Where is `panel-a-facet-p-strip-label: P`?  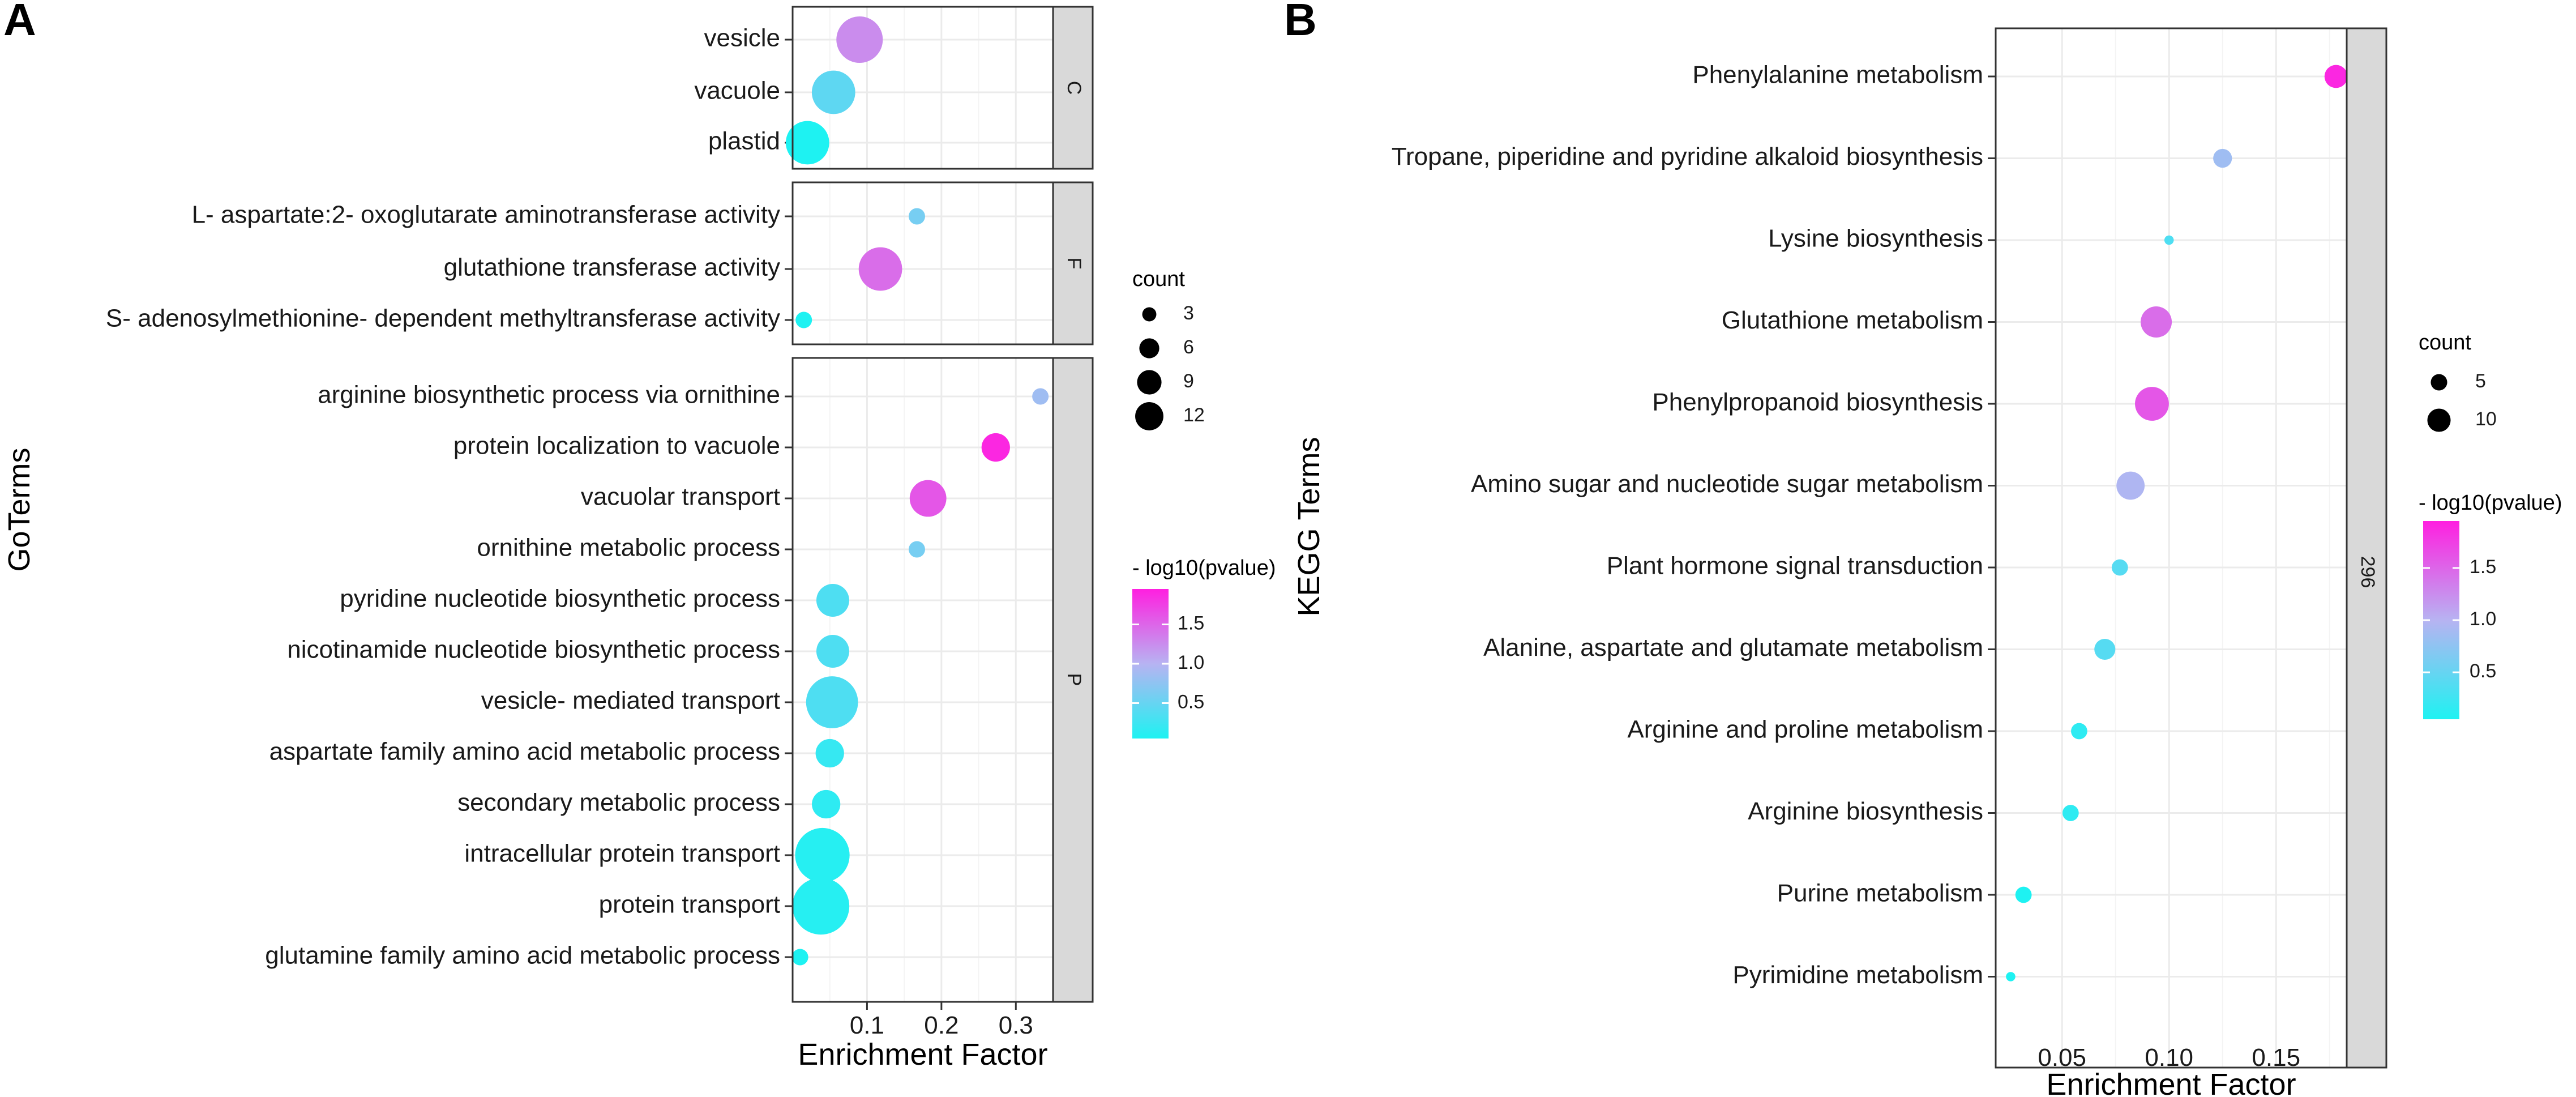
panel-a-facet-p-strip-label: P is located at coordinates (1074, 679).